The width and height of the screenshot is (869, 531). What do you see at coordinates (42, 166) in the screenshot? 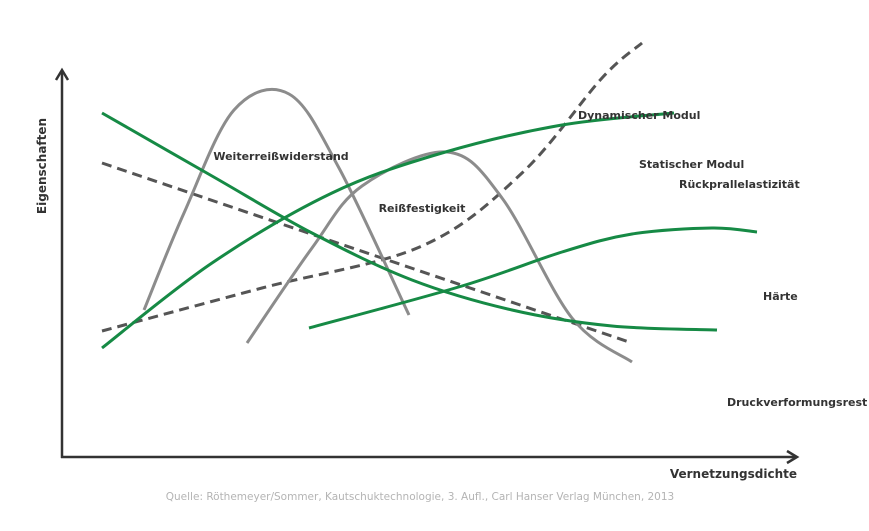
I see `y-axis-label: Eigenschaften` at bounding box center [42, 166].